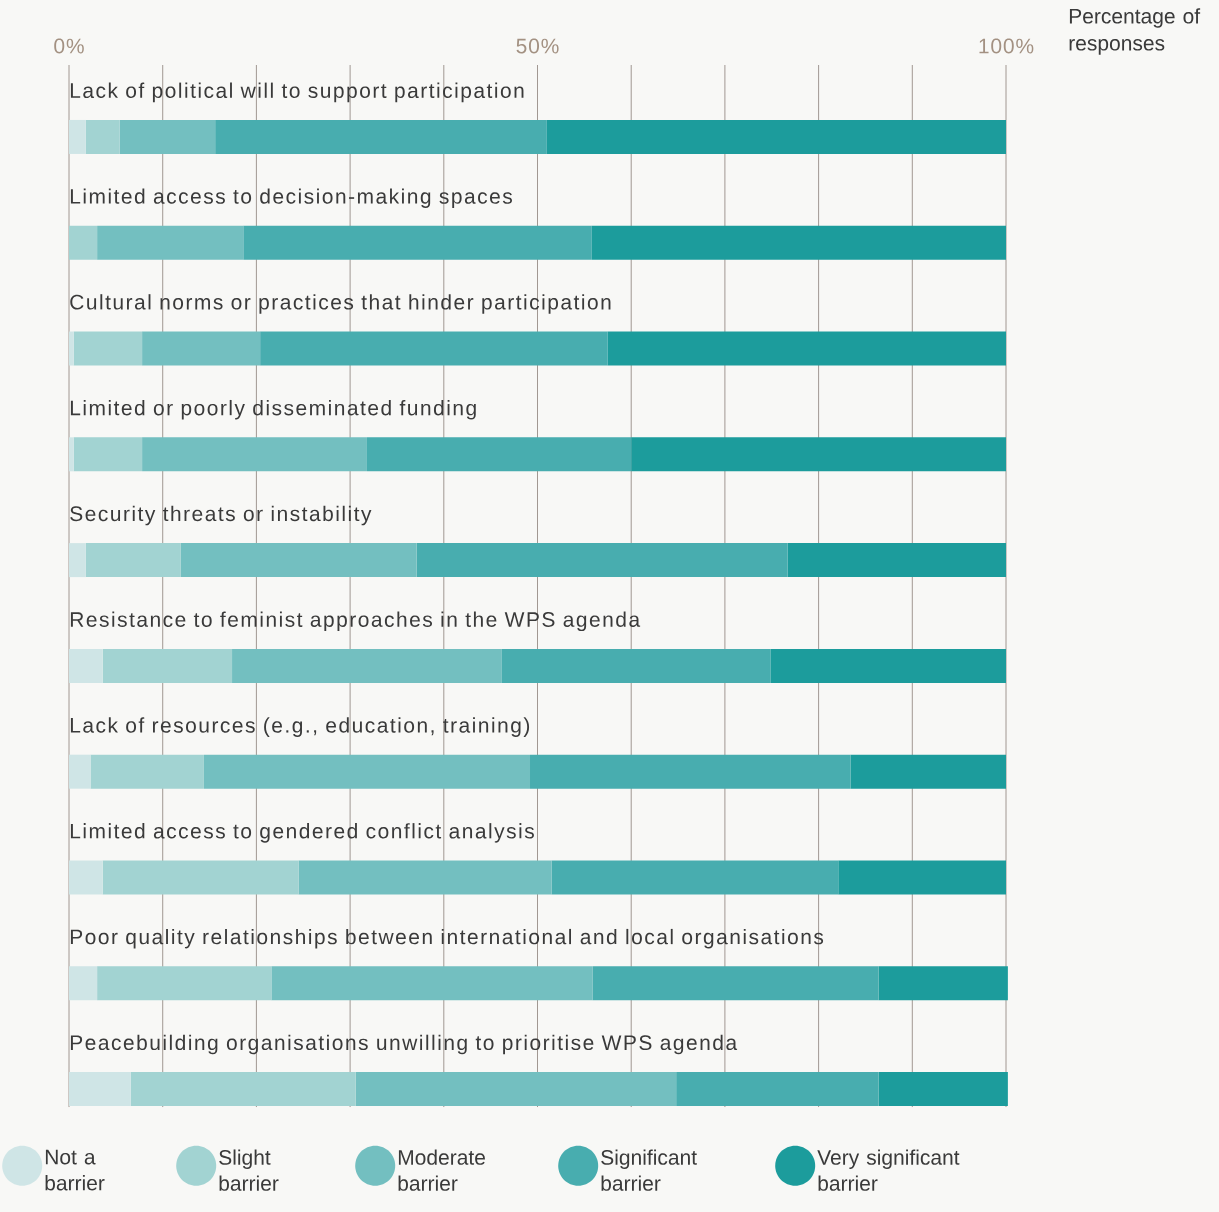 The width and height of the screenshot is (1219, 1212). Describe the element at coordinates (537, 46) in the screenshot. I see `x-tick-label: 50%` at that location.